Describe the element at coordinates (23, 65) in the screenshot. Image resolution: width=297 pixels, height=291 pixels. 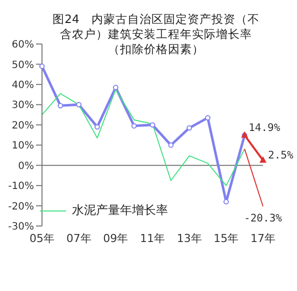
I see `y-tick-label: 50%` at that location.